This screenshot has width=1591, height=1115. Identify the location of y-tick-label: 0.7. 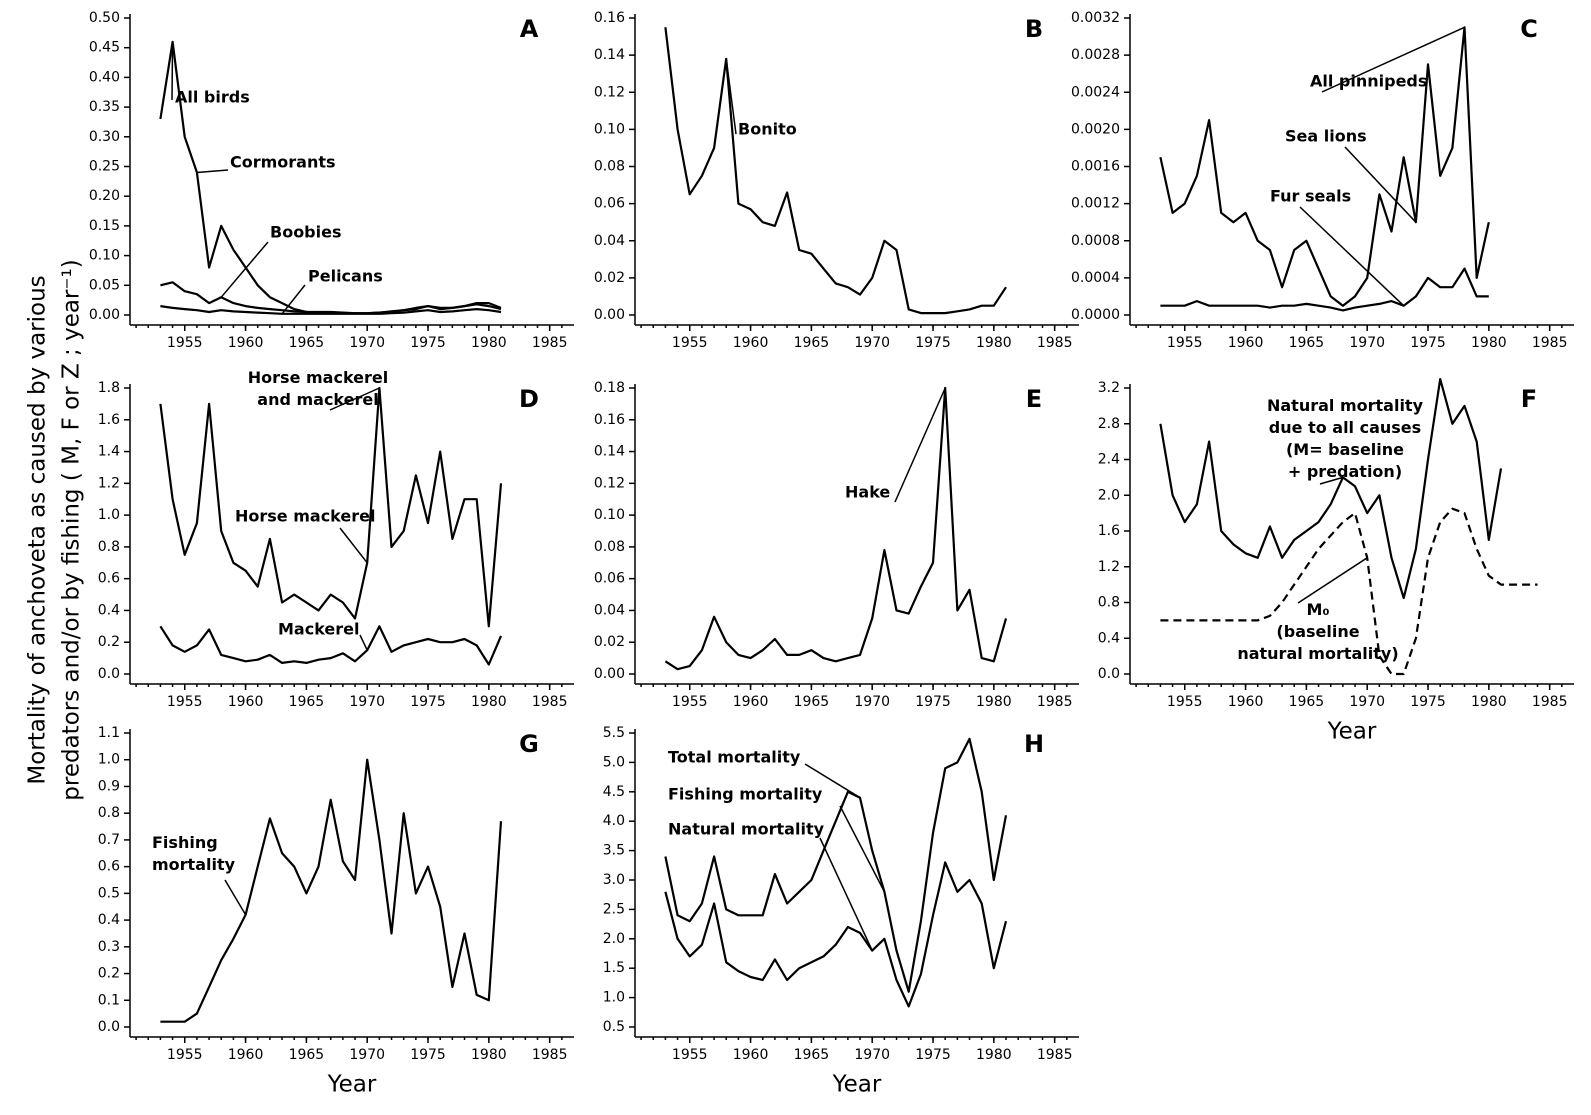
(109, 840).